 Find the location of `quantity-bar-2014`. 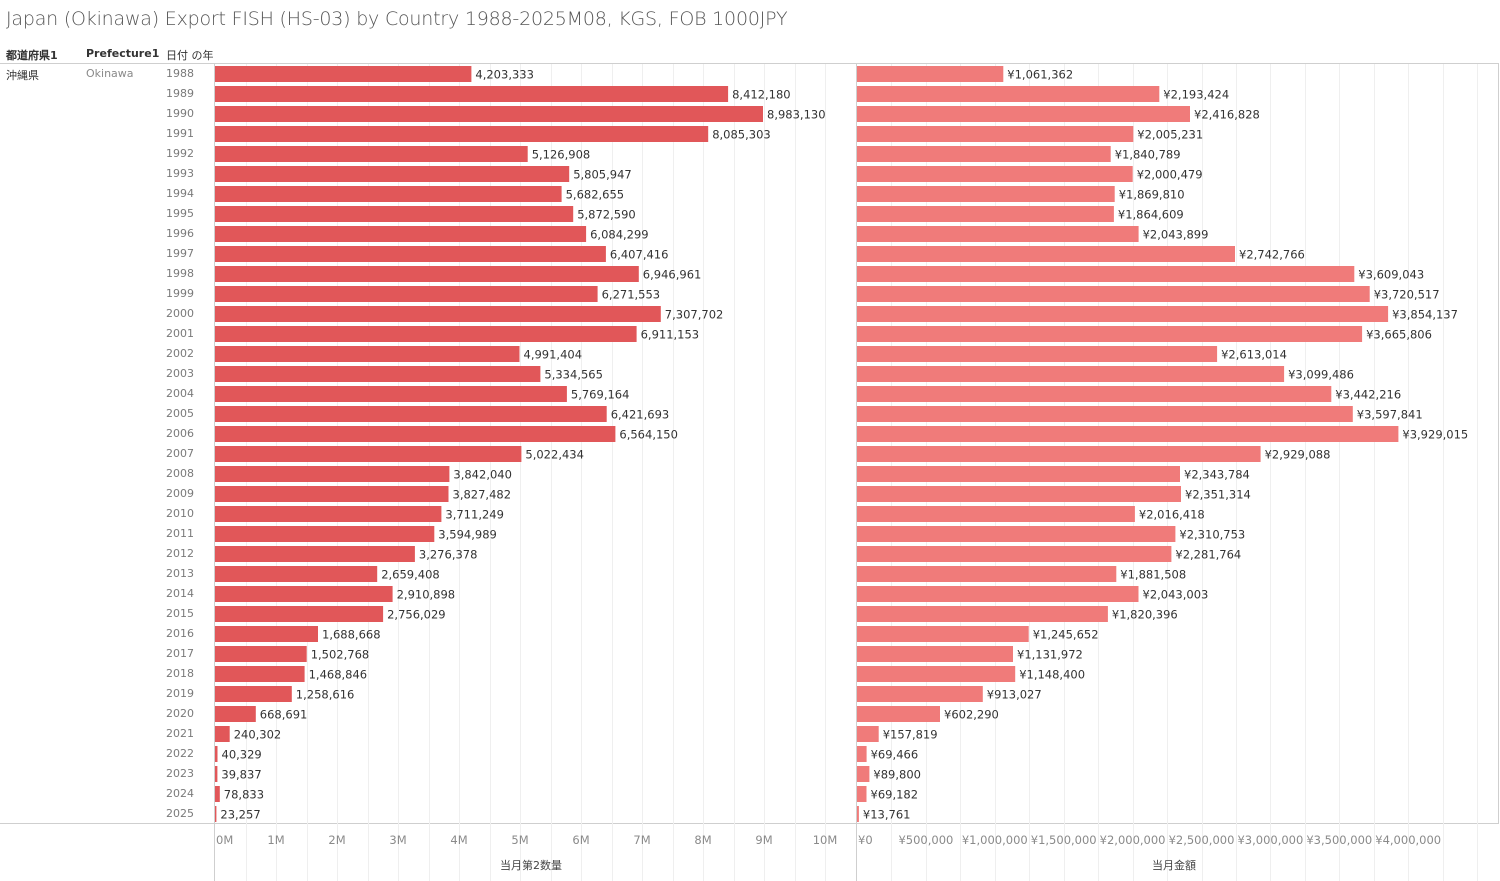

quantity-bar-2014 is located at coordinates (304, 594).